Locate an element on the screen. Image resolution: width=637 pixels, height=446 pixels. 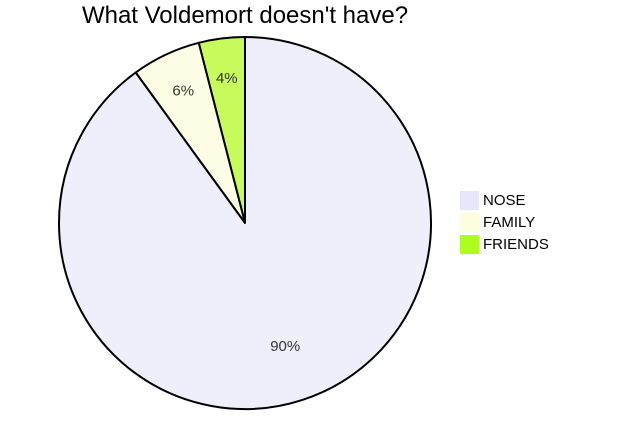
legend-item-friends: FRIENDS is located at coordinates (504, 244).